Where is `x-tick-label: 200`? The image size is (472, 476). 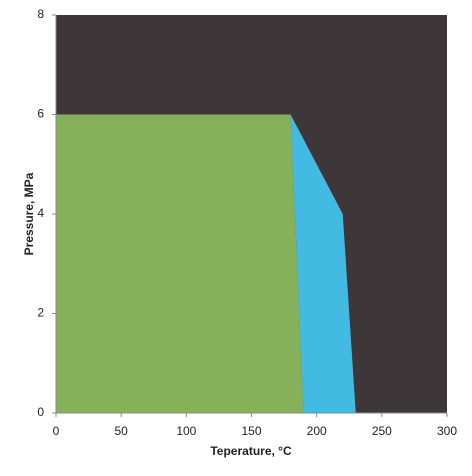
x-tick-label: 200 is located at coordinates (317, 431).